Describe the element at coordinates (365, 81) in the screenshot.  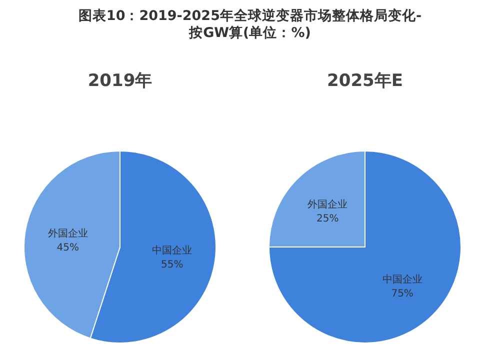
I see `chart-subtitle: 2025年E` at that location.